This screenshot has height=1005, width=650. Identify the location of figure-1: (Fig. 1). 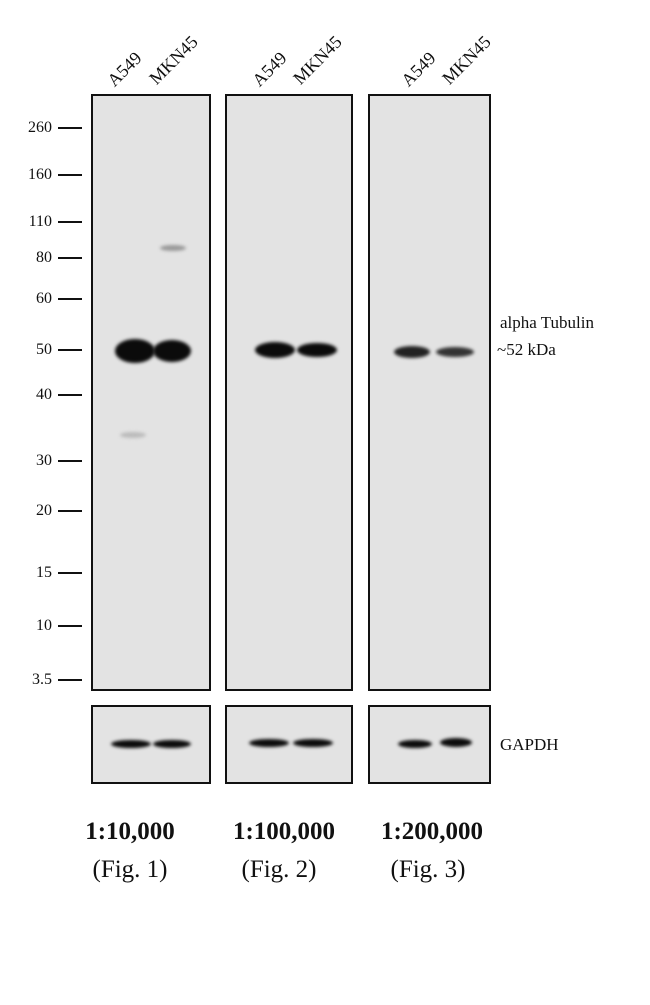
(130, 869).